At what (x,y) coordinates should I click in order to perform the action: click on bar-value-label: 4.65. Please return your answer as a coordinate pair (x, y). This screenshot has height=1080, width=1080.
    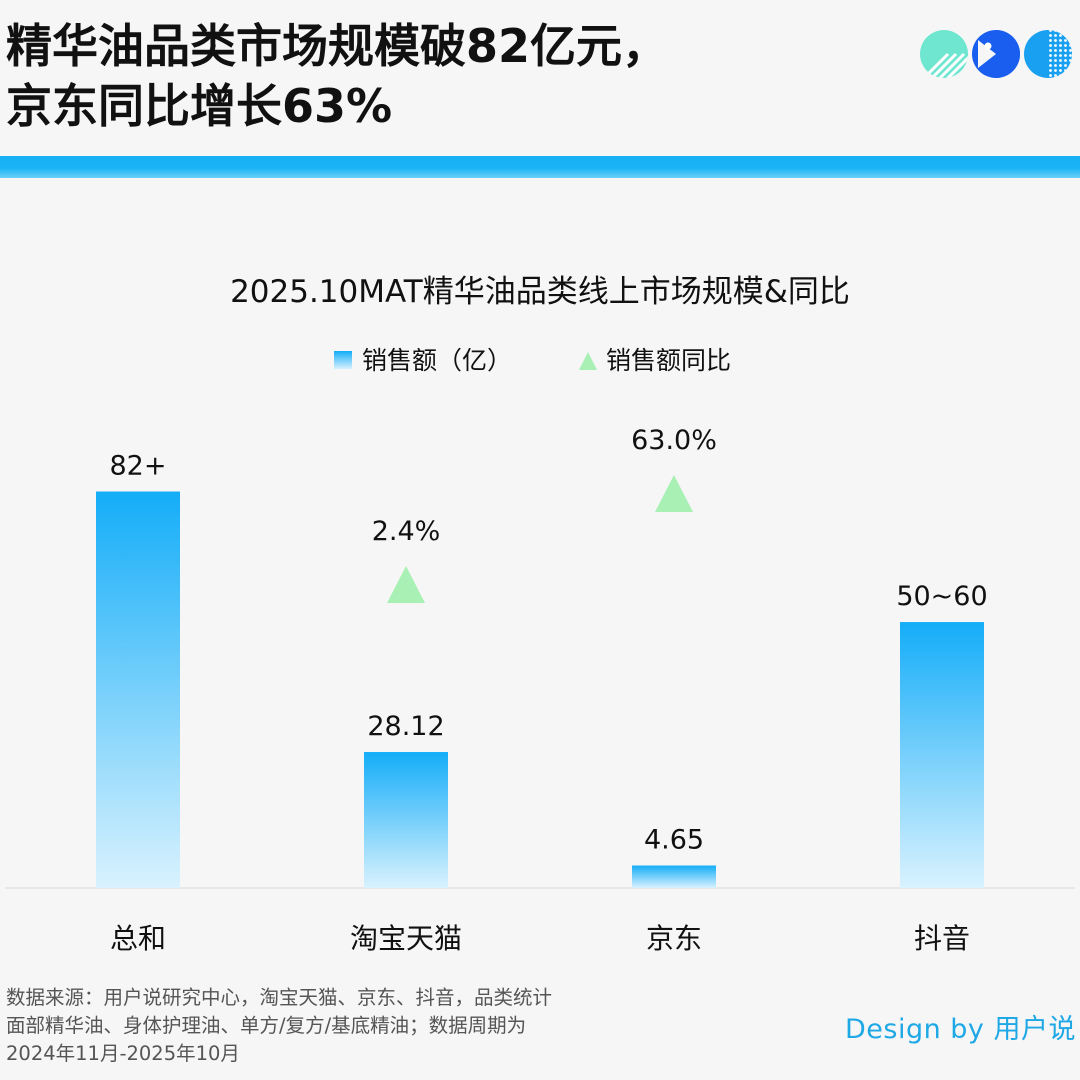
    Looking at the image, I should click on (674, 840).